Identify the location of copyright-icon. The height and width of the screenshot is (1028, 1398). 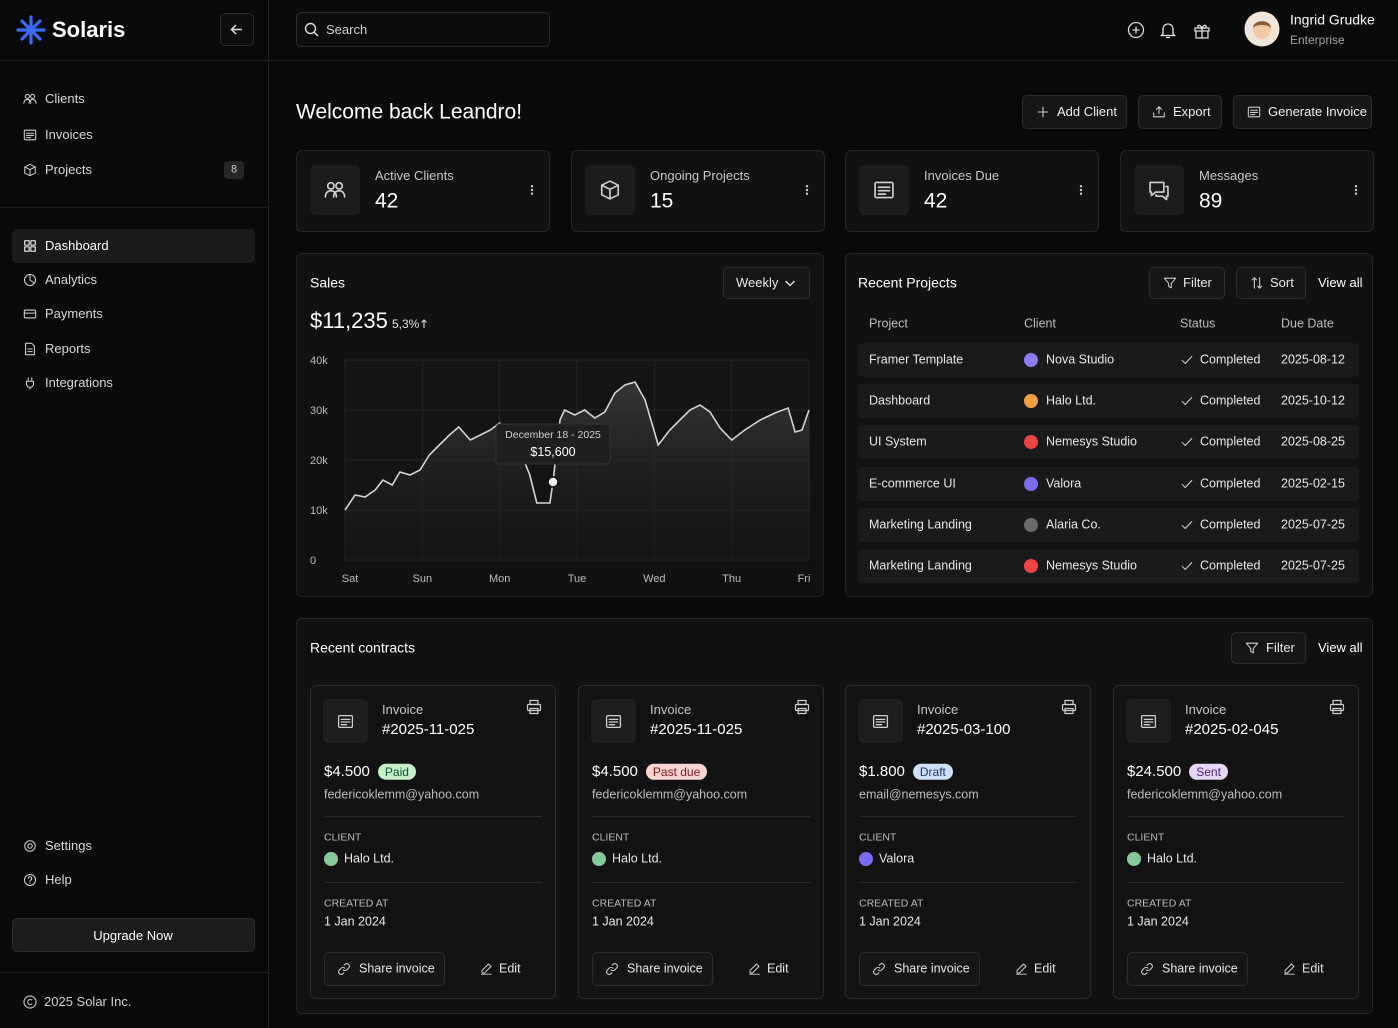
(30, 1002).